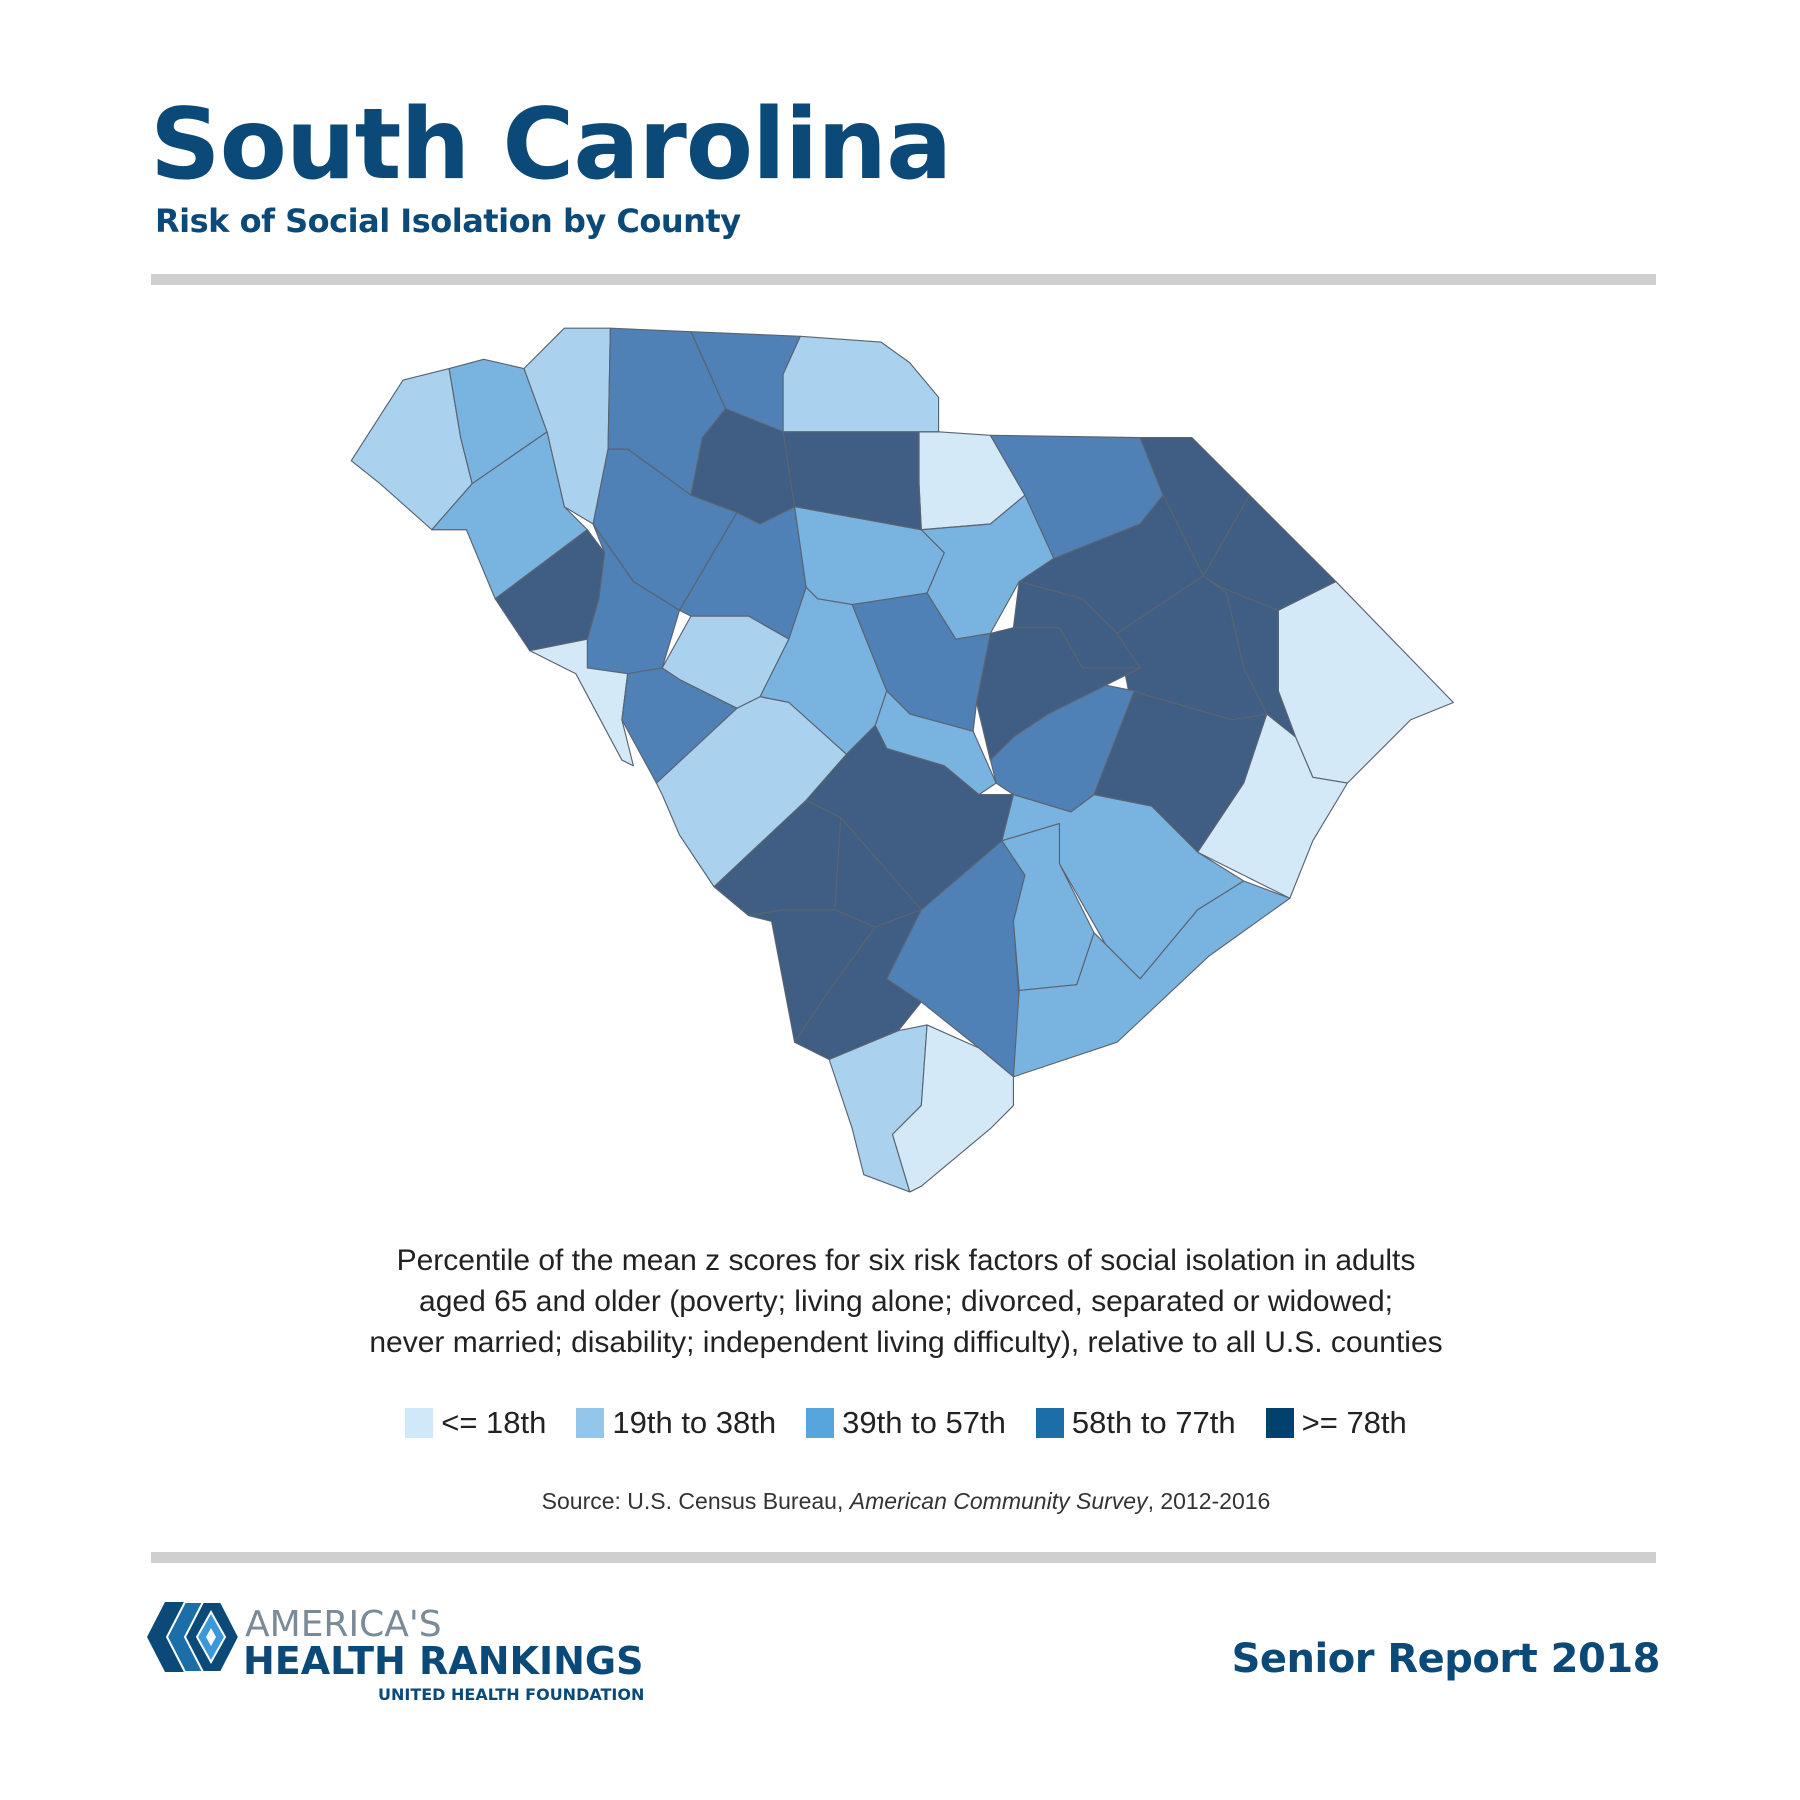 The width and height of the screenshot is (1800, 1800). I want to click on legend-item: 58th to 77th, so click(1135, 1423).